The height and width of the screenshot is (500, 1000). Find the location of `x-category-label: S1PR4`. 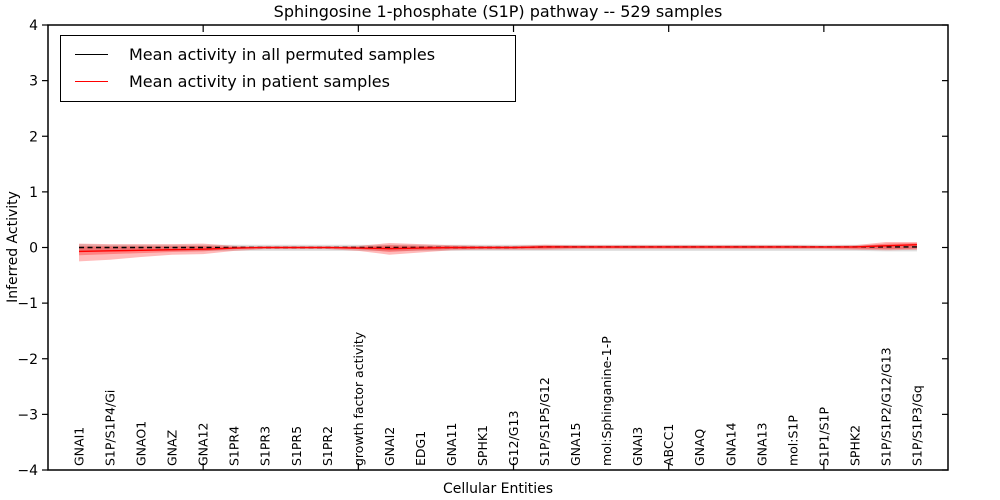

x-category-label: S1PR4 is located at coordinates (234, 446).